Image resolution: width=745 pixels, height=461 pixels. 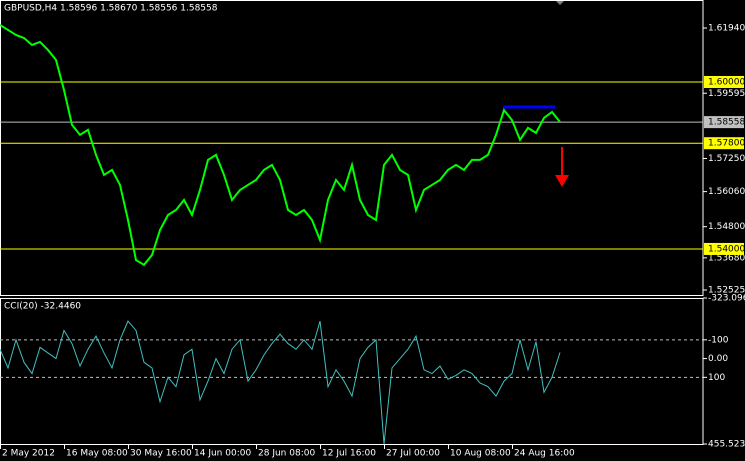 I want to click on price-tag-label: 1.54000, so click(x=726, y=249).